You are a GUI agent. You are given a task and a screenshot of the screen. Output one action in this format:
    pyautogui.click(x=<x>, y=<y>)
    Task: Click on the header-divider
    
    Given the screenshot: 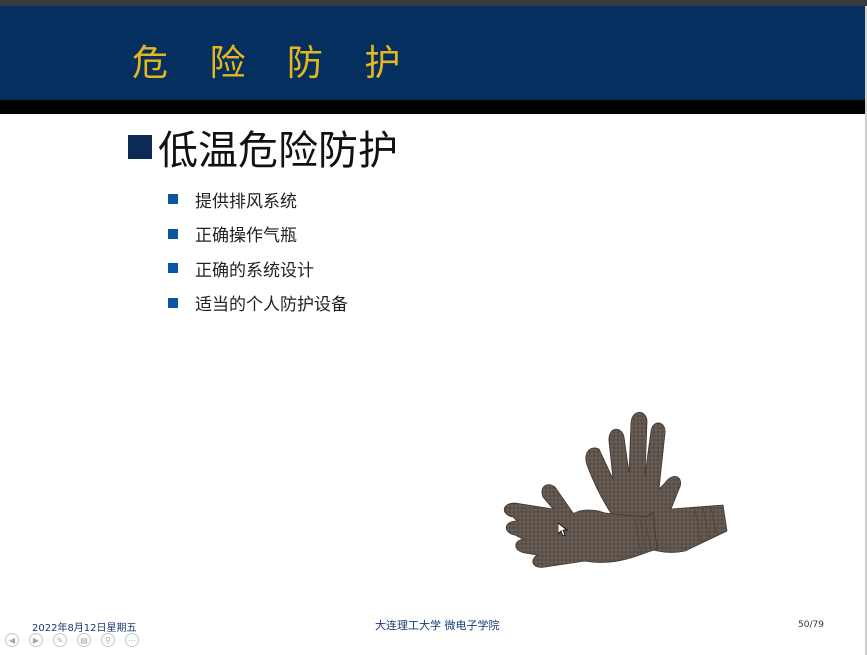 What is the action you would take?
    pyautogui.click(x=433, y=107)
    